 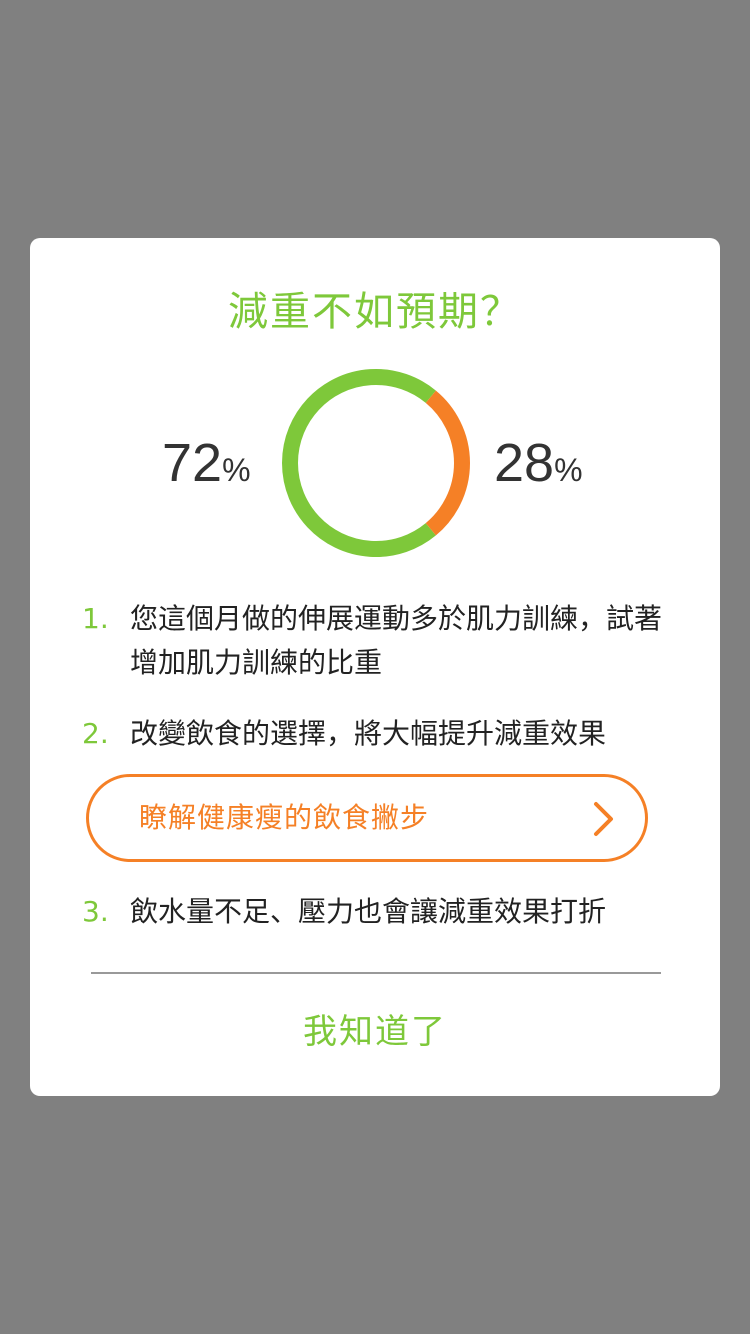 What do you see at coordinates (568, 470) in the screenshot?
I see `right-percentage-unit: %` at bounding box center [568, 470].